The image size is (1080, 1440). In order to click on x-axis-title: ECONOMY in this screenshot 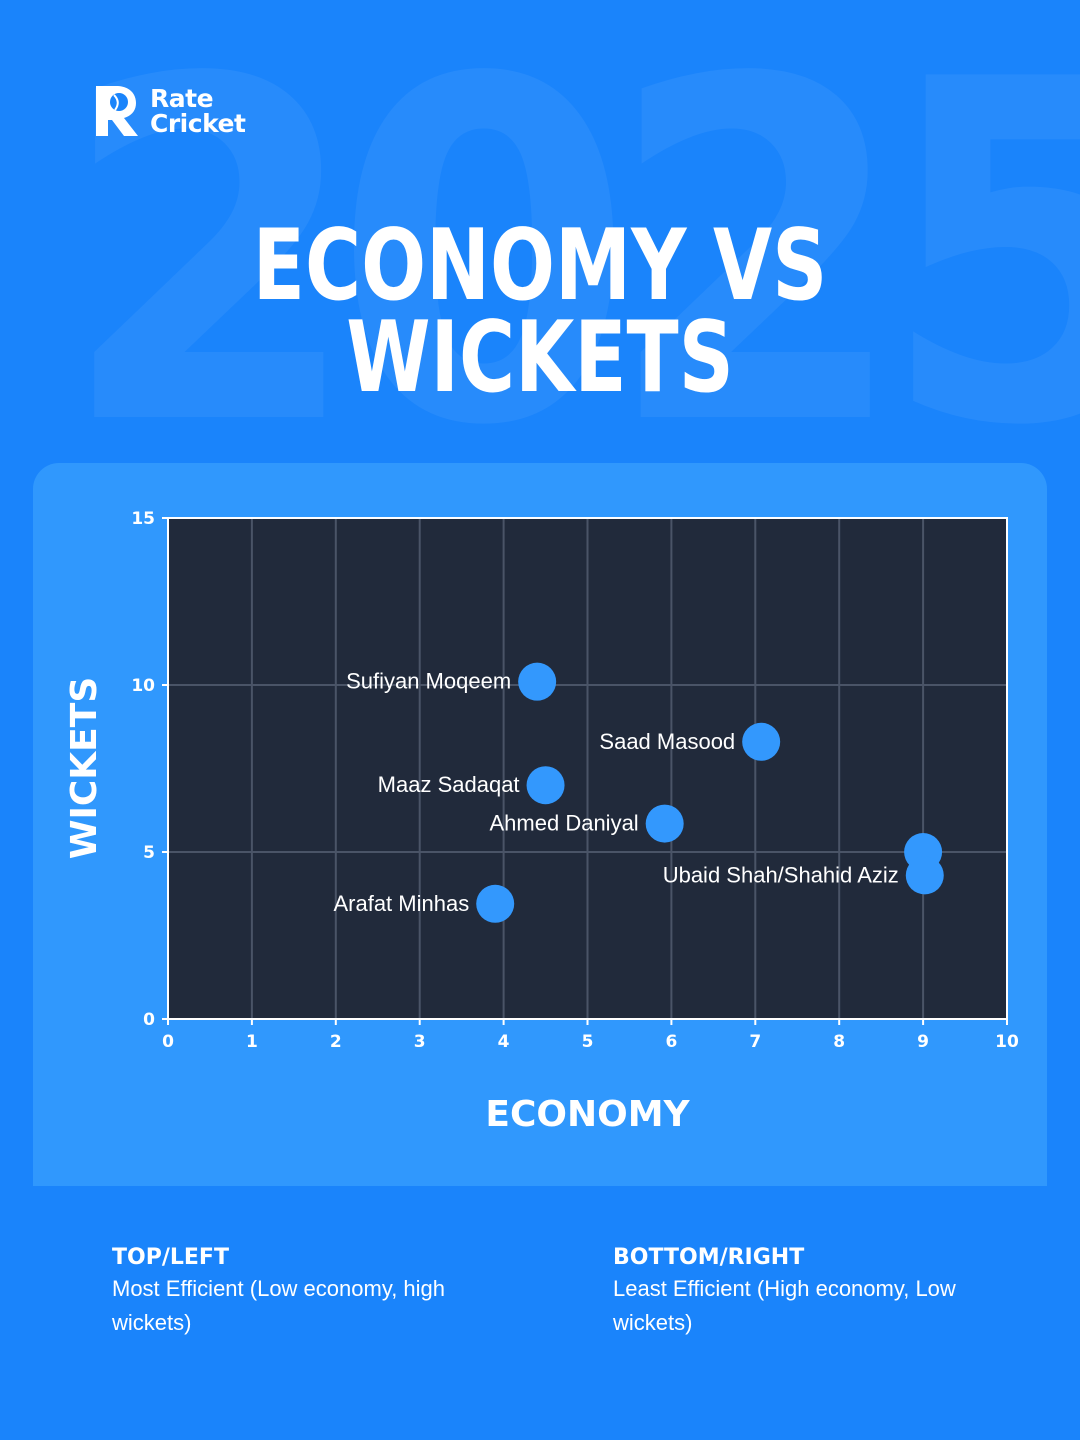, I will do `click(587, 1114)`.